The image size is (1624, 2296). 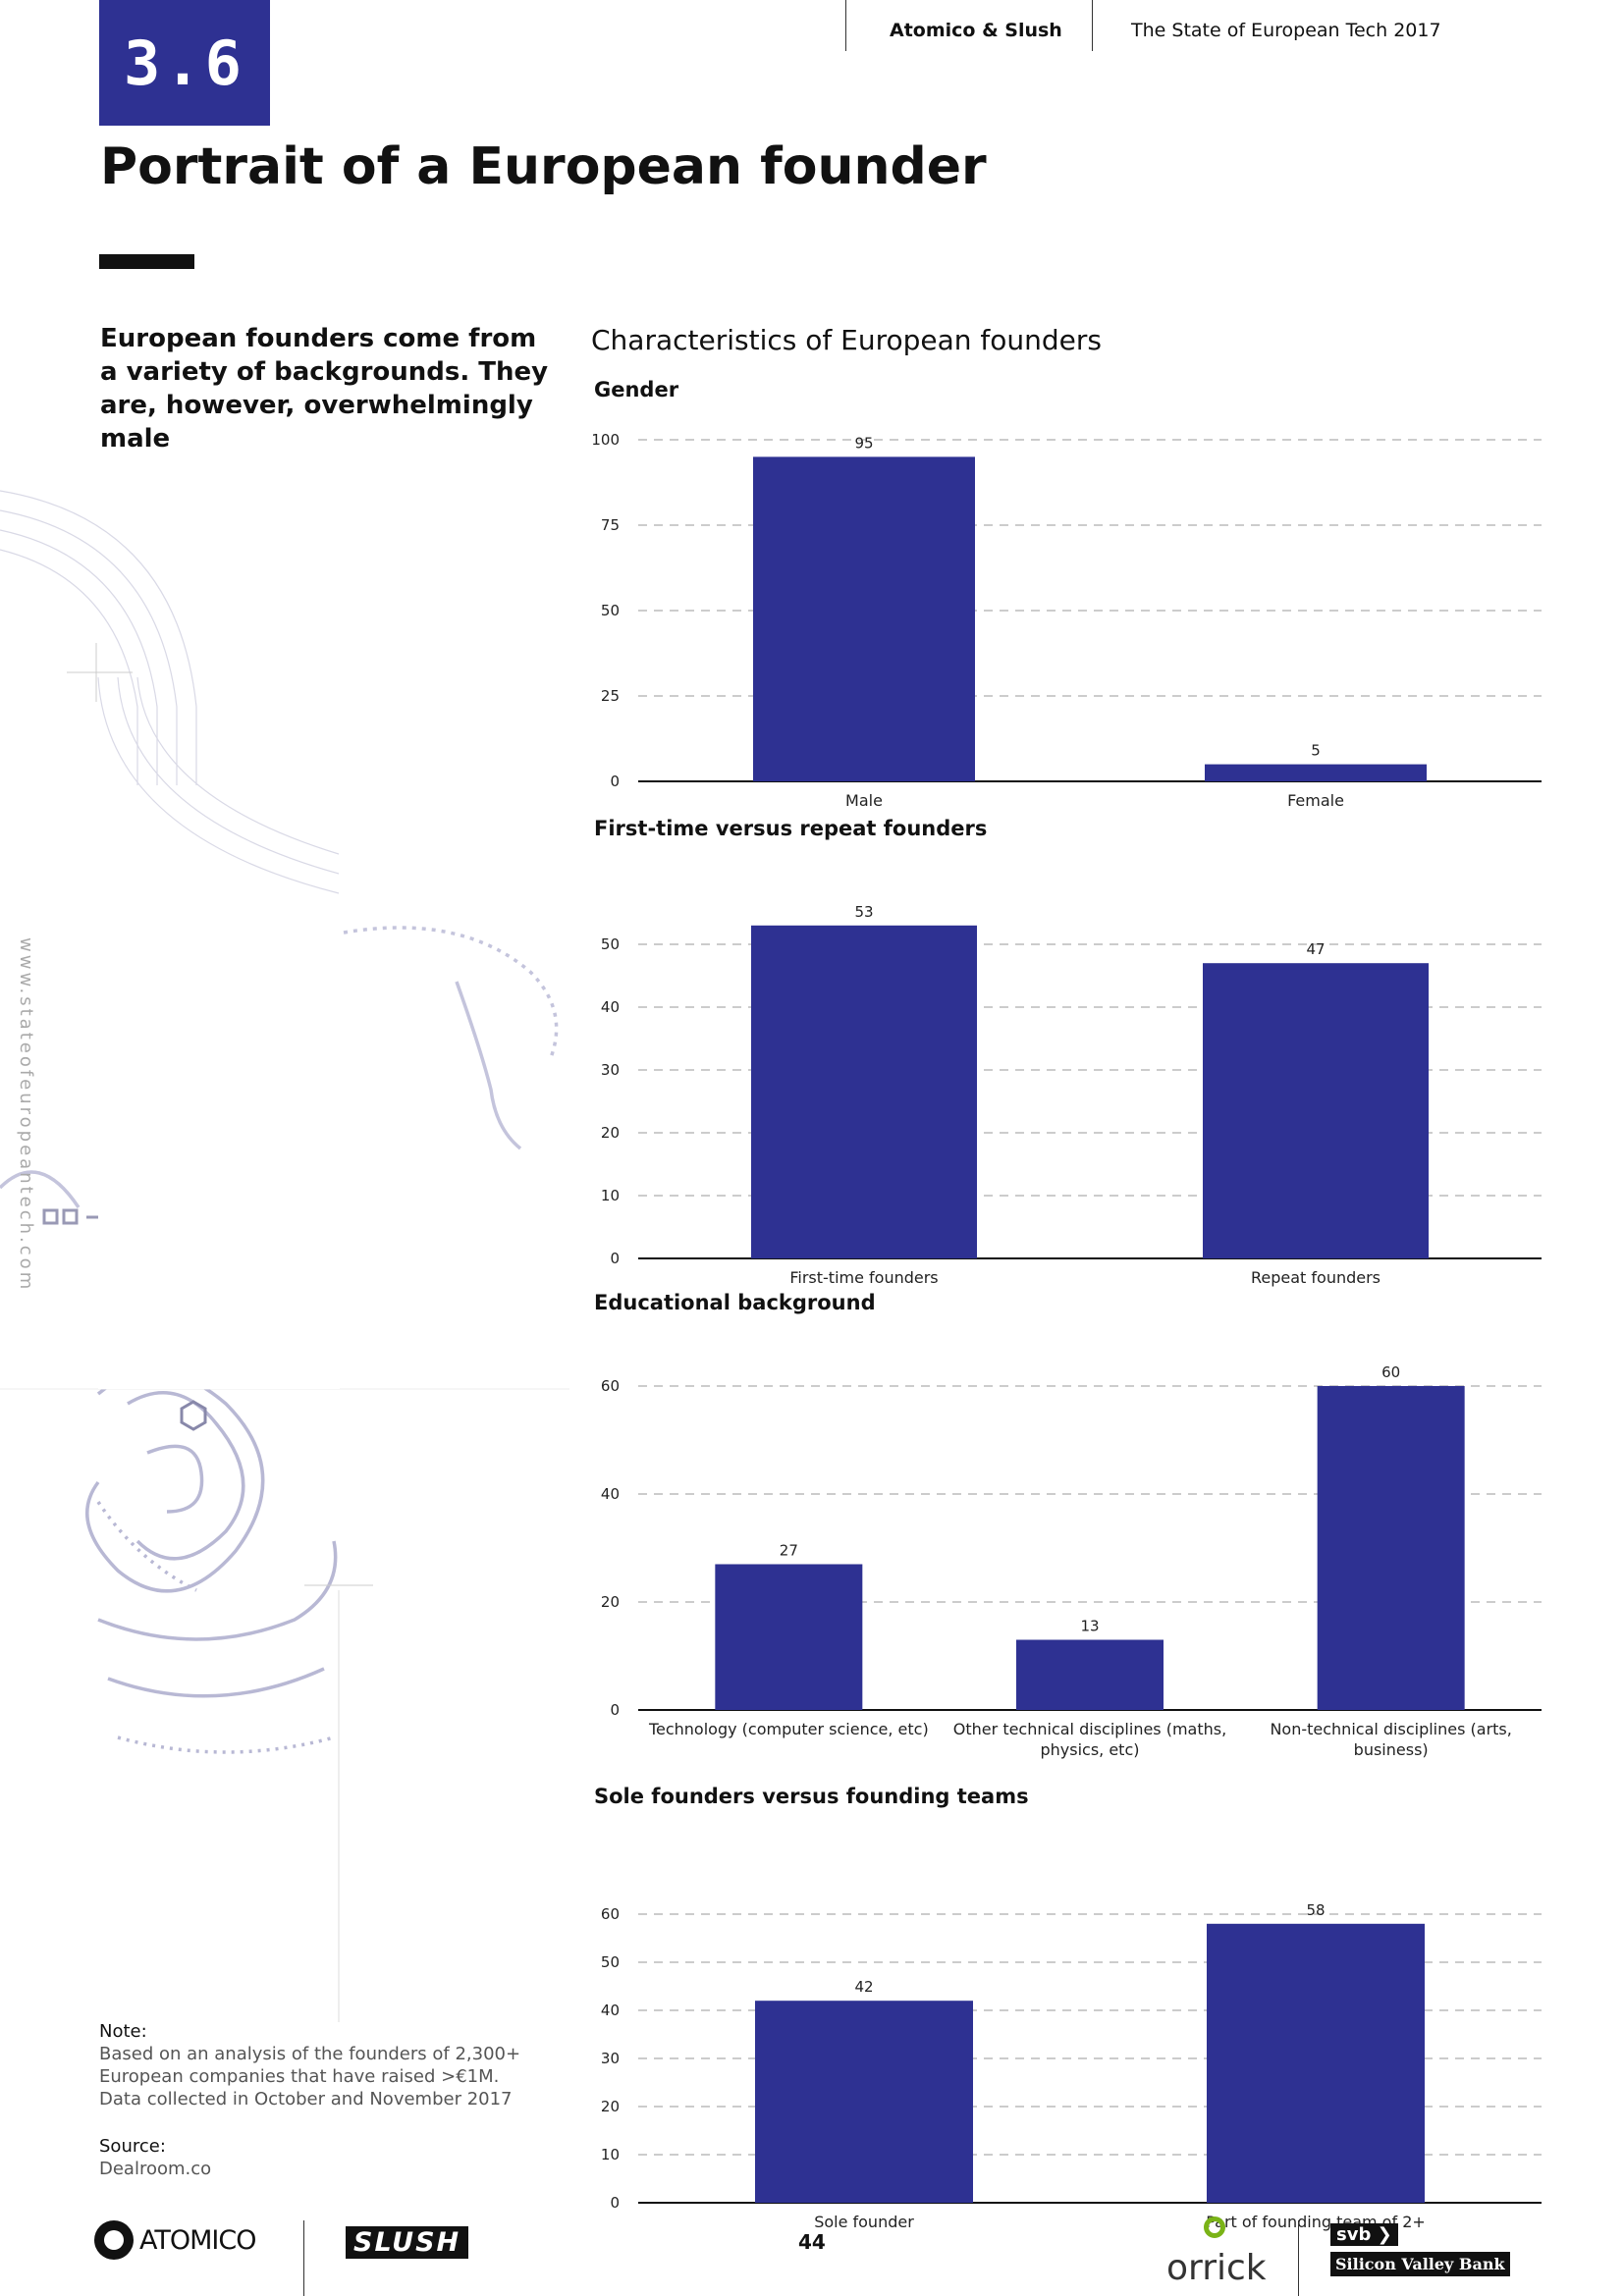 What do you see at coordinates (543, 166) in the screenshot?
I see `page-title: Portrait of a European founder` at bounding box center [543, 166].